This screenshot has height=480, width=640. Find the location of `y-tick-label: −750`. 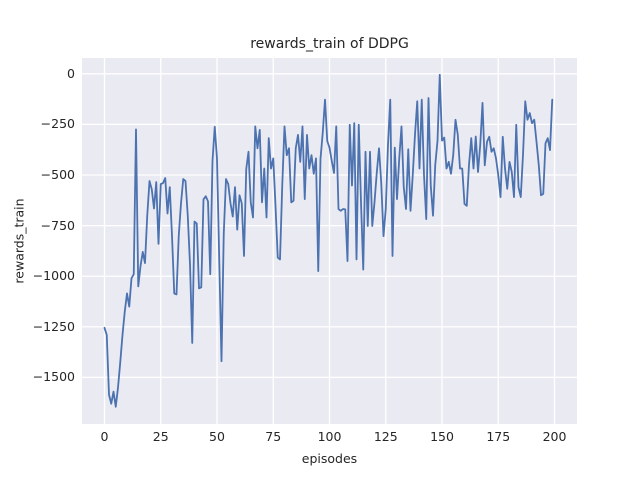

y-tick-label: −750 is located at coordinates (57, 225).